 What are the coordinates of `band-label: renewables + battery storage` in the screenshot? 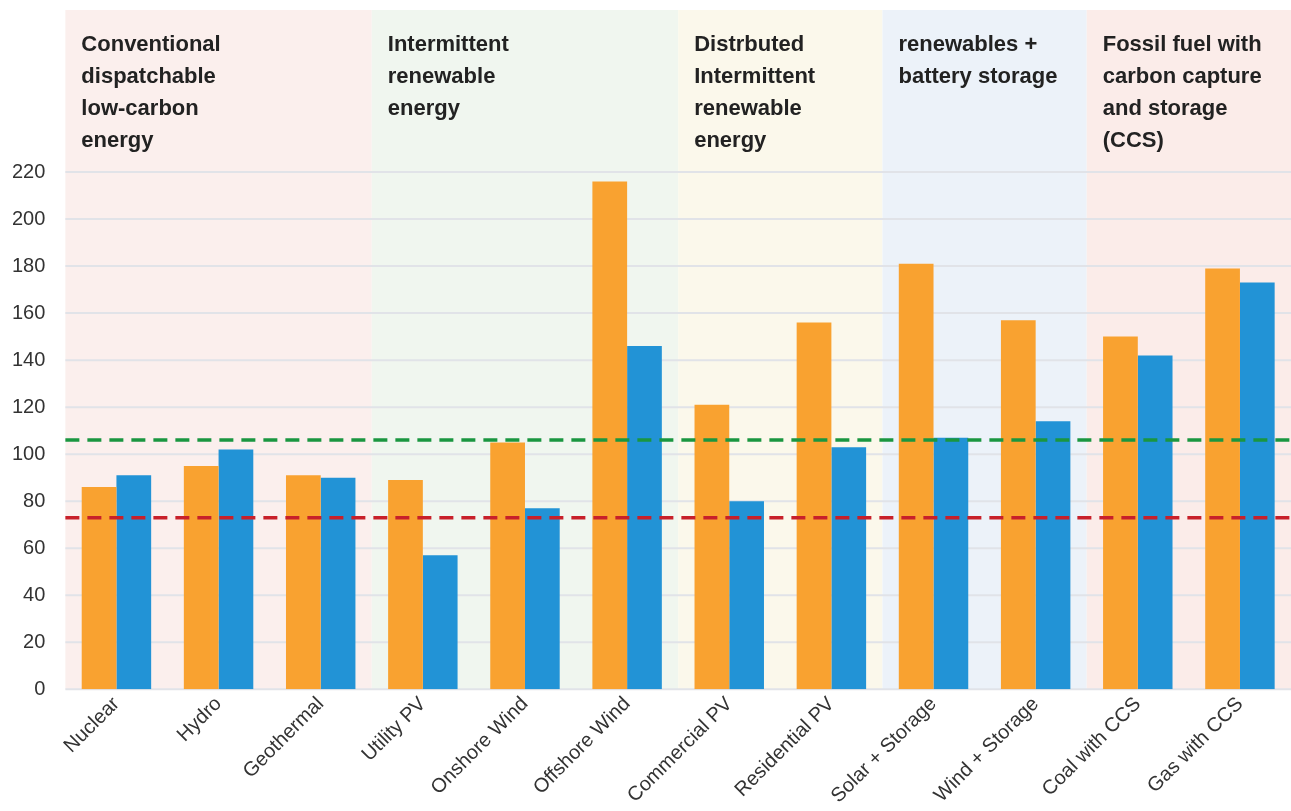 It's located at (978, 60).